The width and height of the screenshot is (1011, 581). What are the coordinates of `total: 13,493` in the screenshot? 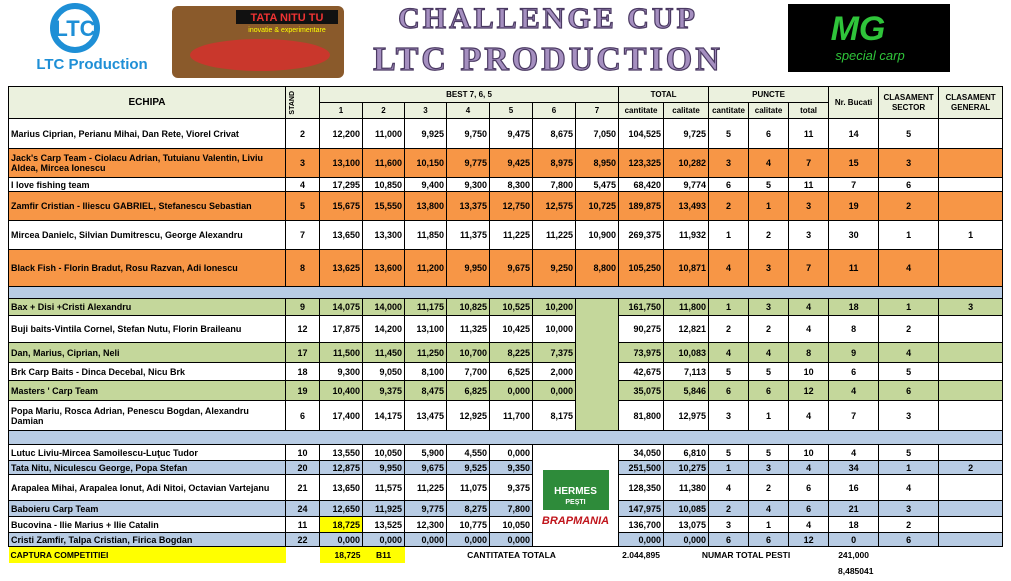 It's located at (686, 206).